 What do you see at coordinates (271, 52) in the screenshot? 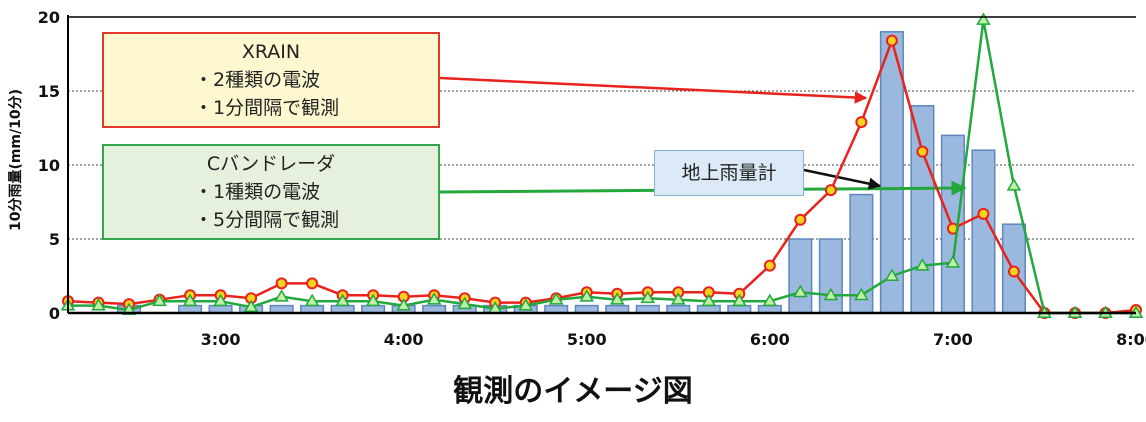
I see `xrain-title: XRAIN` at bounding box center [271, 52].